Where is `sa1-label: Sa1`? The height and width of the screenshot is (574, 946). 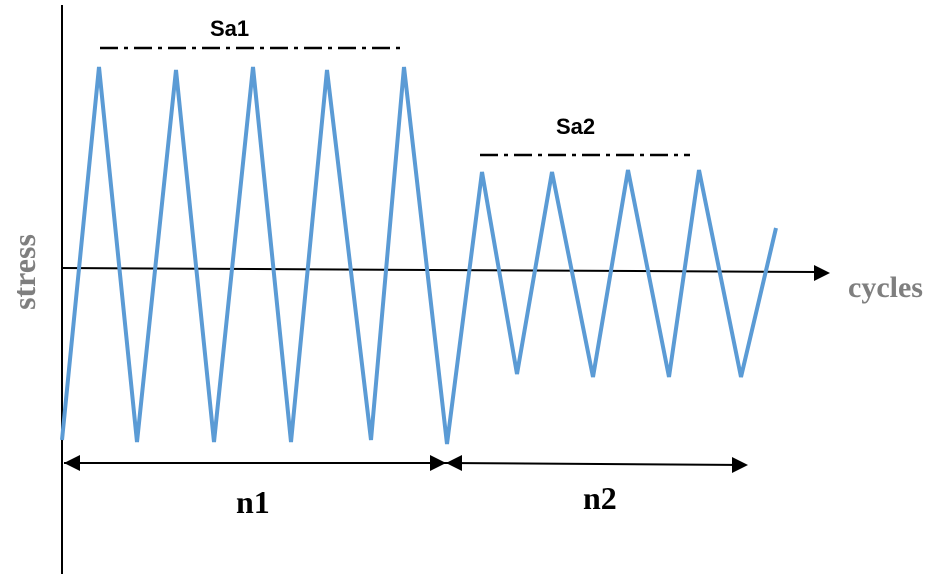 sa1-label: Sa1 is located at coordinates (229, 28).